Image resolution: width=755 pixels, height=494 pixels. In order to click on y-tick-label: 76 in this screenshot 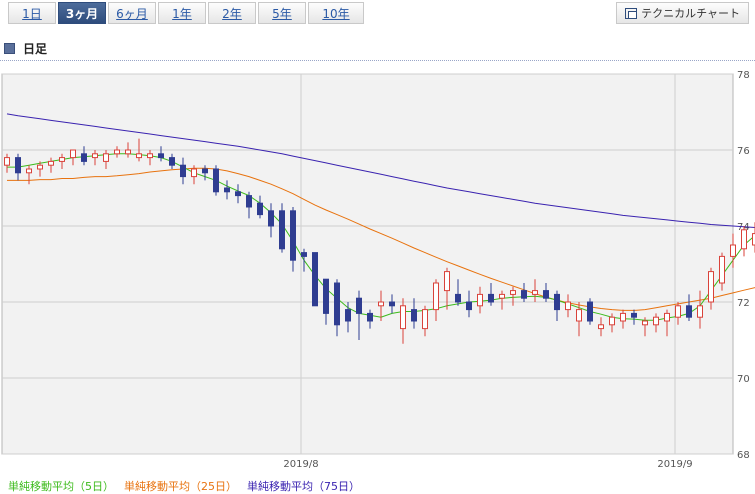, I will do `click(743, 151)`.